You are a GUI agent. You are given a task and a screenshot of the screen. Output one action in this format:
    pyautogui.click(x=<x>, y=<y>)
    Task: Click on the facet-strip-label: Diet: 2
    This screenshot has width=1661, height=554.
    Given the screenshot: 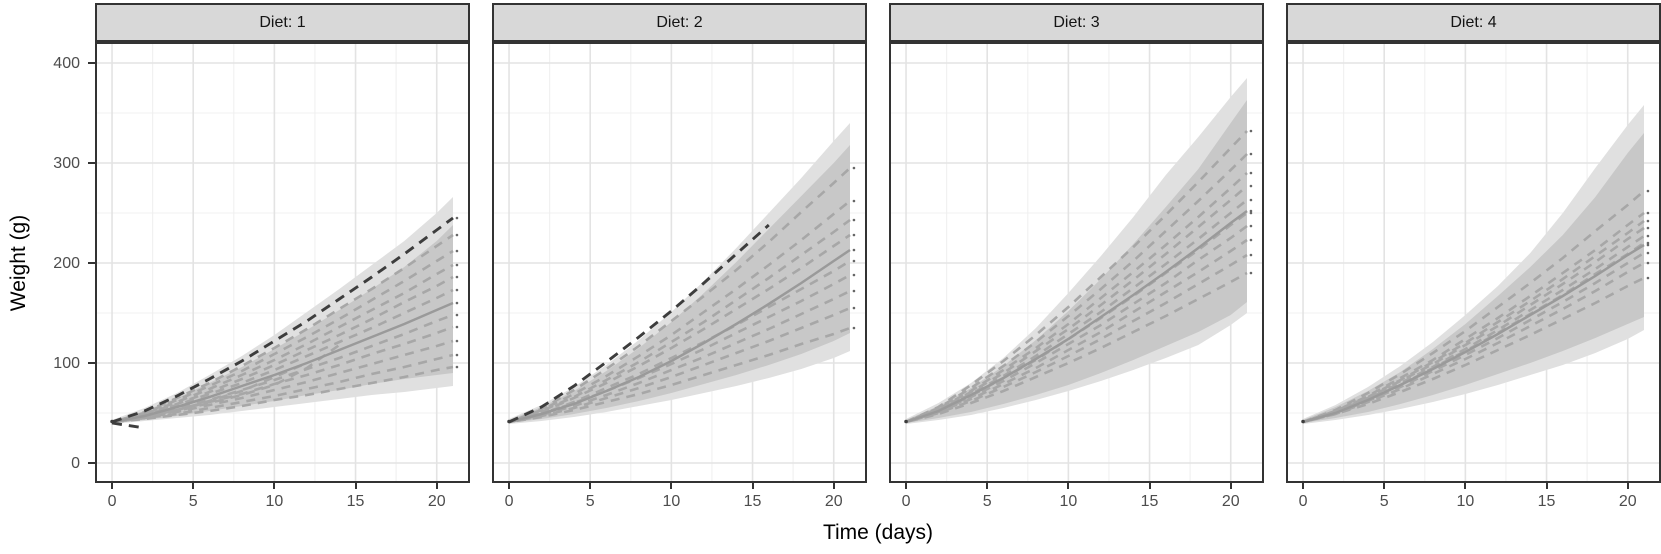 What is the action you would take?
    pyautogui.click(x=679, y=22)
    